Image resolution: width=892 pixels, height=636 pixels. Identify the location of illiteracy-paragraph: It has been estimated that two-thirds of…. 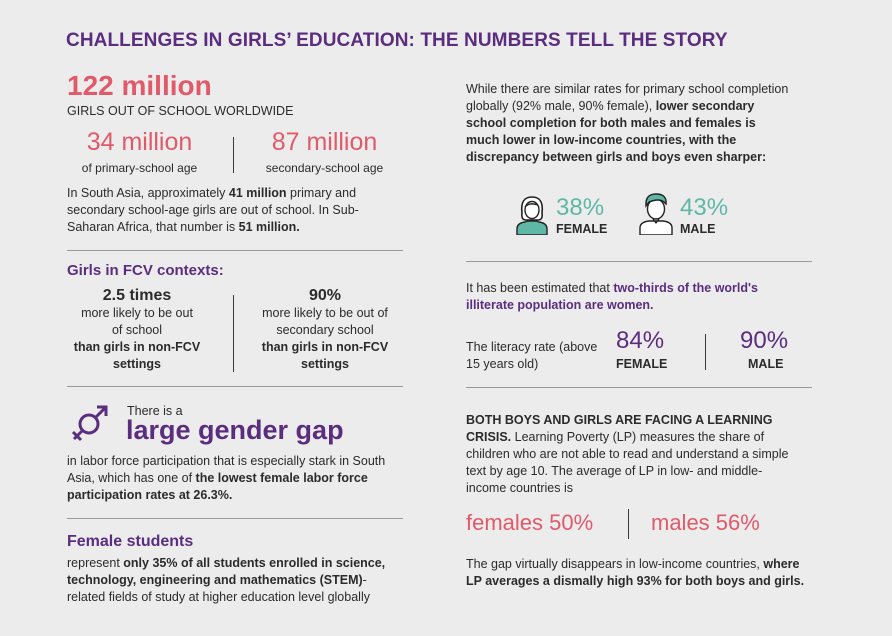
(612, 296).